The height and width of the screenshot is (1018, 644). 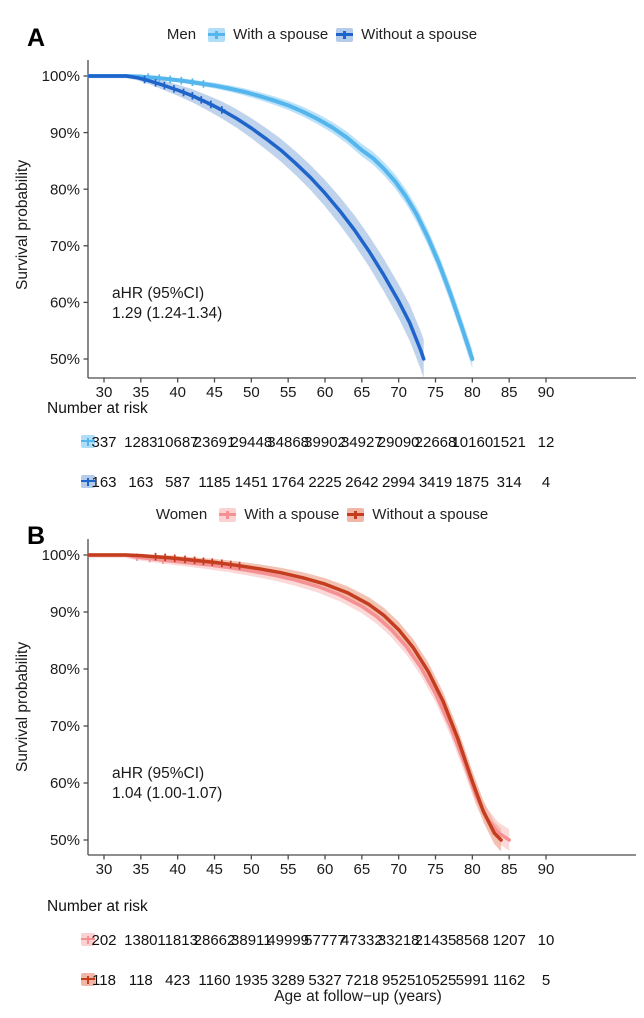 What do you see at coordinates (158, 293) in the screenshot?
I see `ahr-label: aHR (95%CI)` at bounding box center [158, 293].